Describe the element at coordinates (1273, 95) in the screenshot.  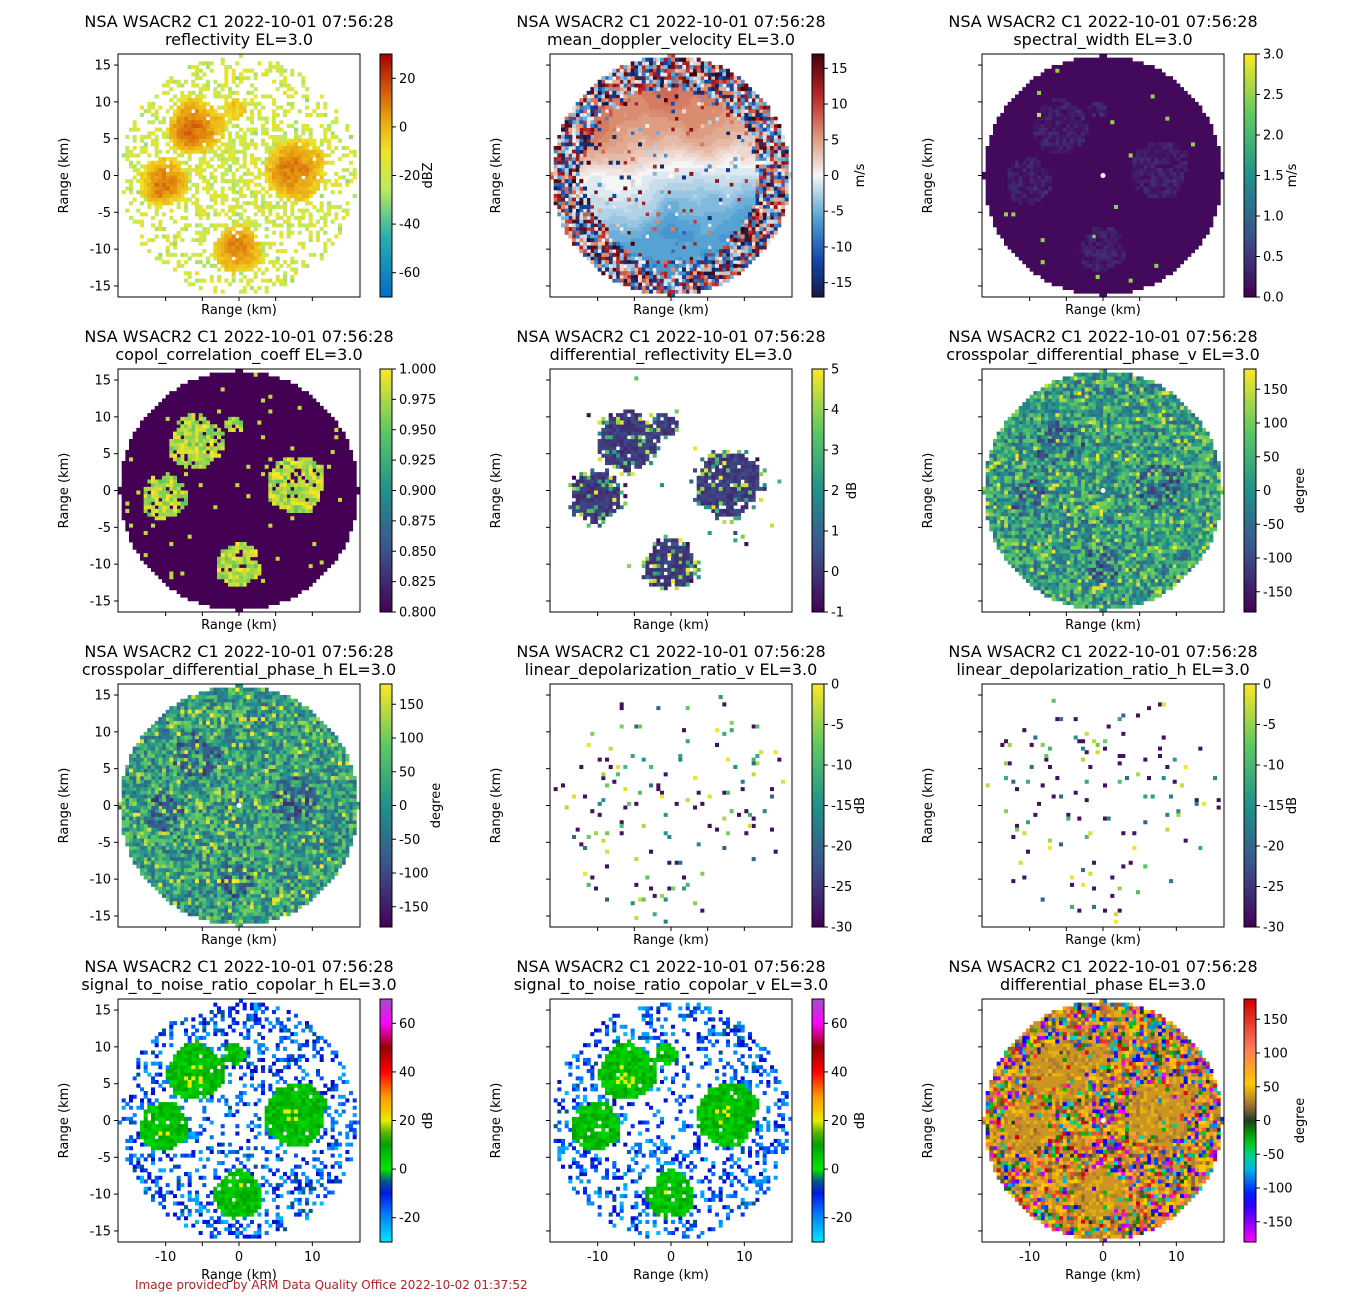
I see `colorbar-tick-label: 2.5` at that location.